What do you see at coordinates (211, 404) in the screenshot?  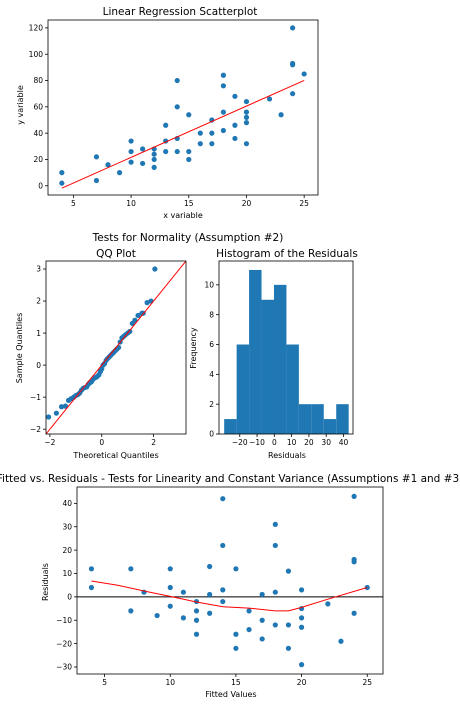 I see `chart3-ytick-label-1: 2` at bounding box center [211, 404].